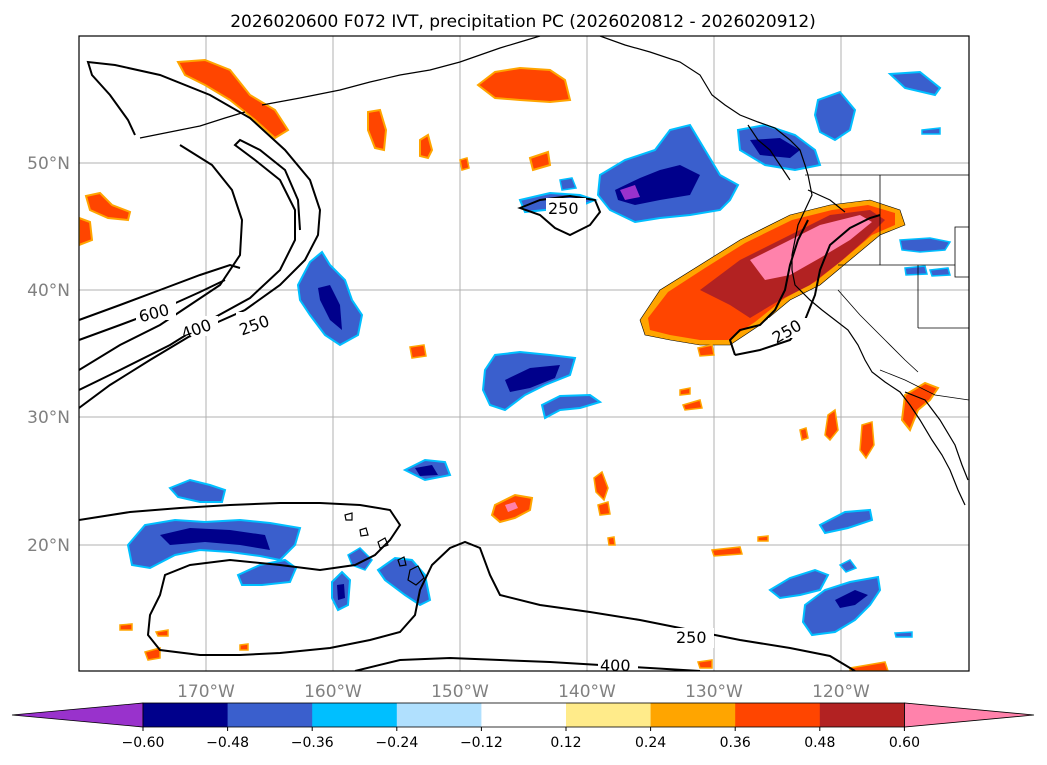 The height and width of the screenshot is (765, 1047). What do you see at coordinates (396, 743) in the screenshot?
I see `colorbar-tick-label: −0.24` at bounding box center [396, 743].